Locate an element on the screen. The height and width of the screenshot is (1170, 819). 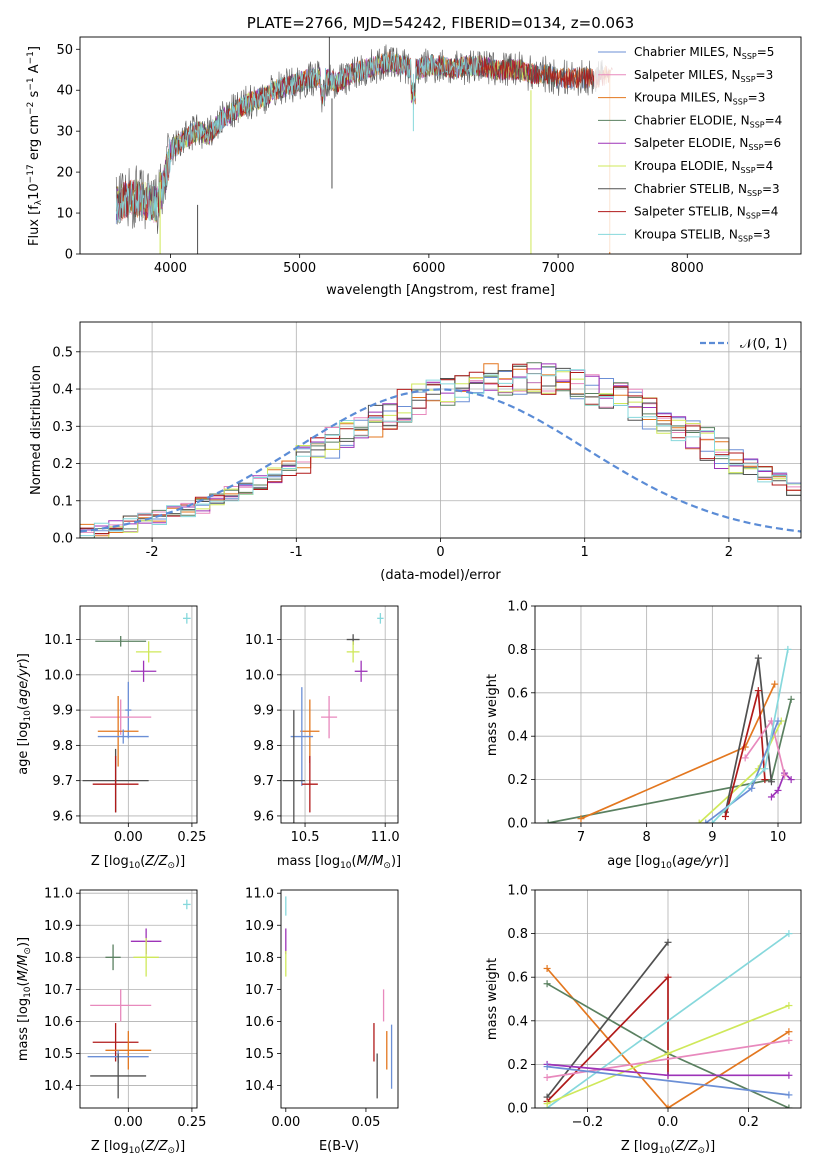
x-tick-label: 9 is located at coordinates (712, 837).